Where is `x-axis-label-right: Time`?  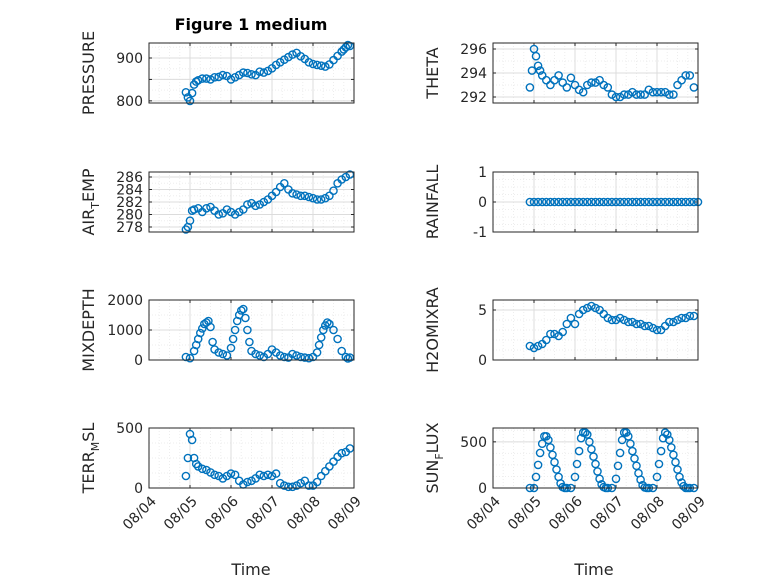
x-axis-label-right: Time is located at coordinates (593, 569).